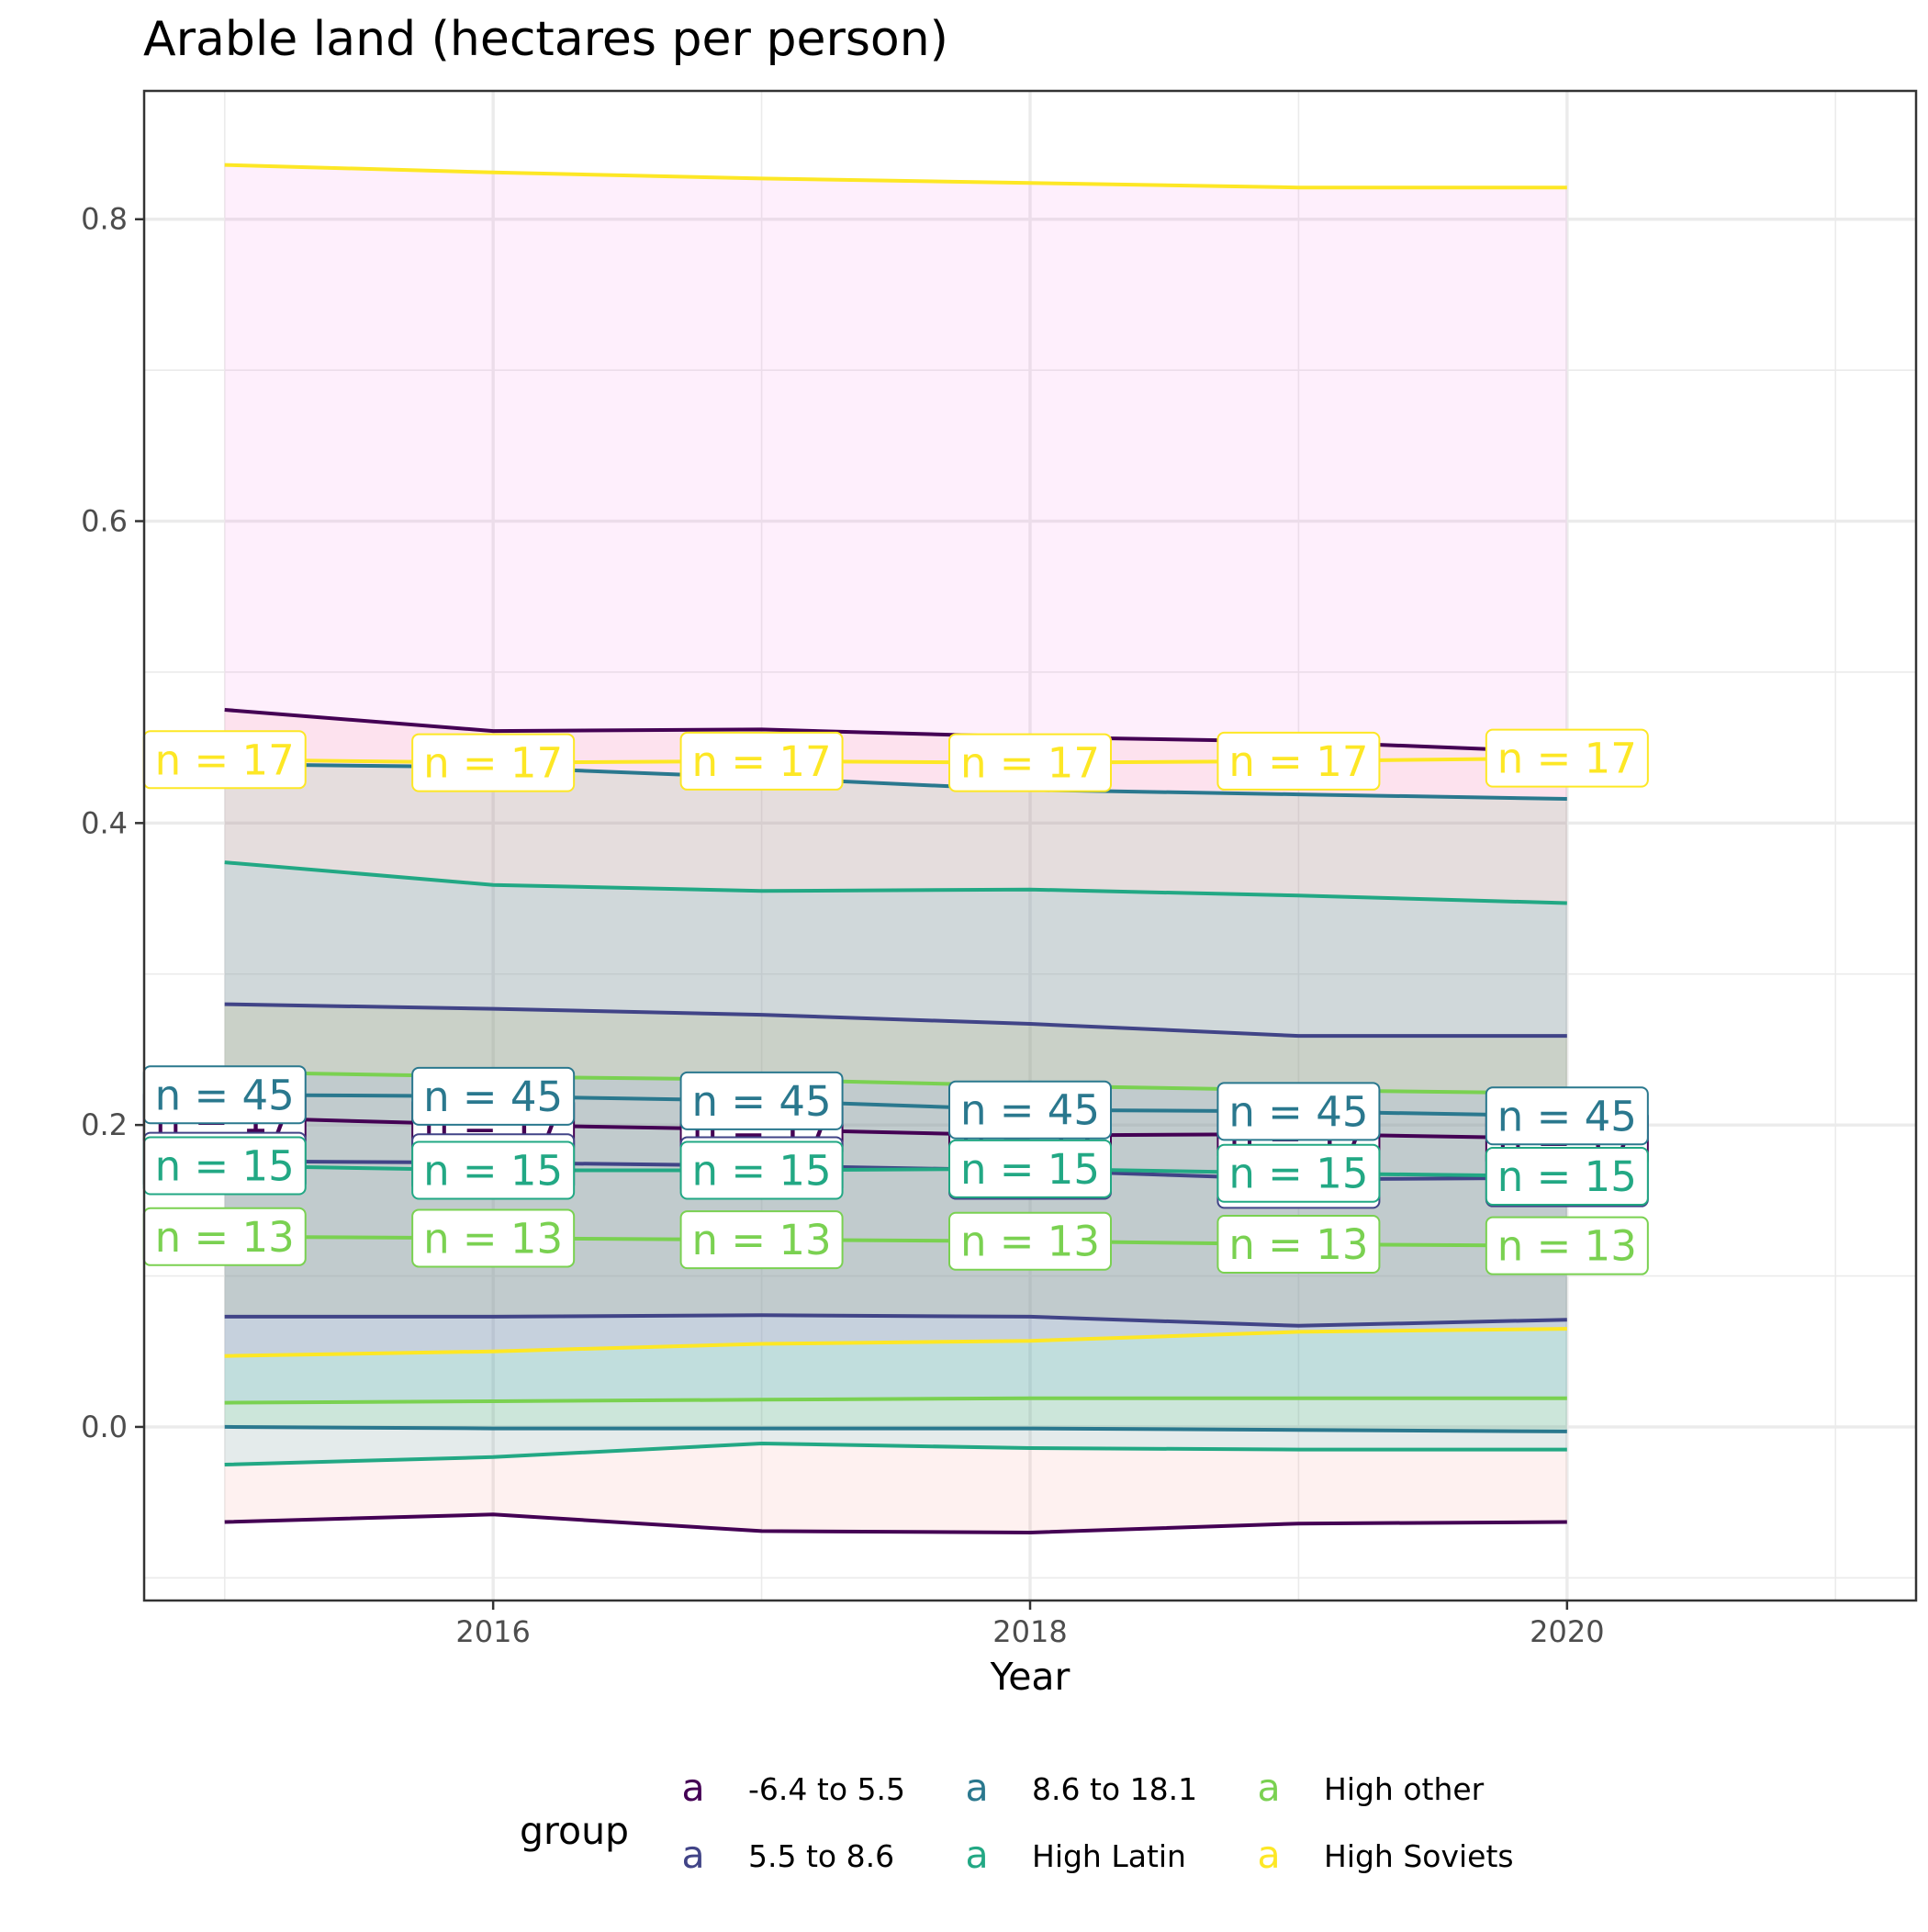 Image resolution: width=1928 pixels, height=1932 pixels. Describe the element at coordinates (492, 1631) in the screenshot. I see `x-axis-tick-label: 2016` at that location.